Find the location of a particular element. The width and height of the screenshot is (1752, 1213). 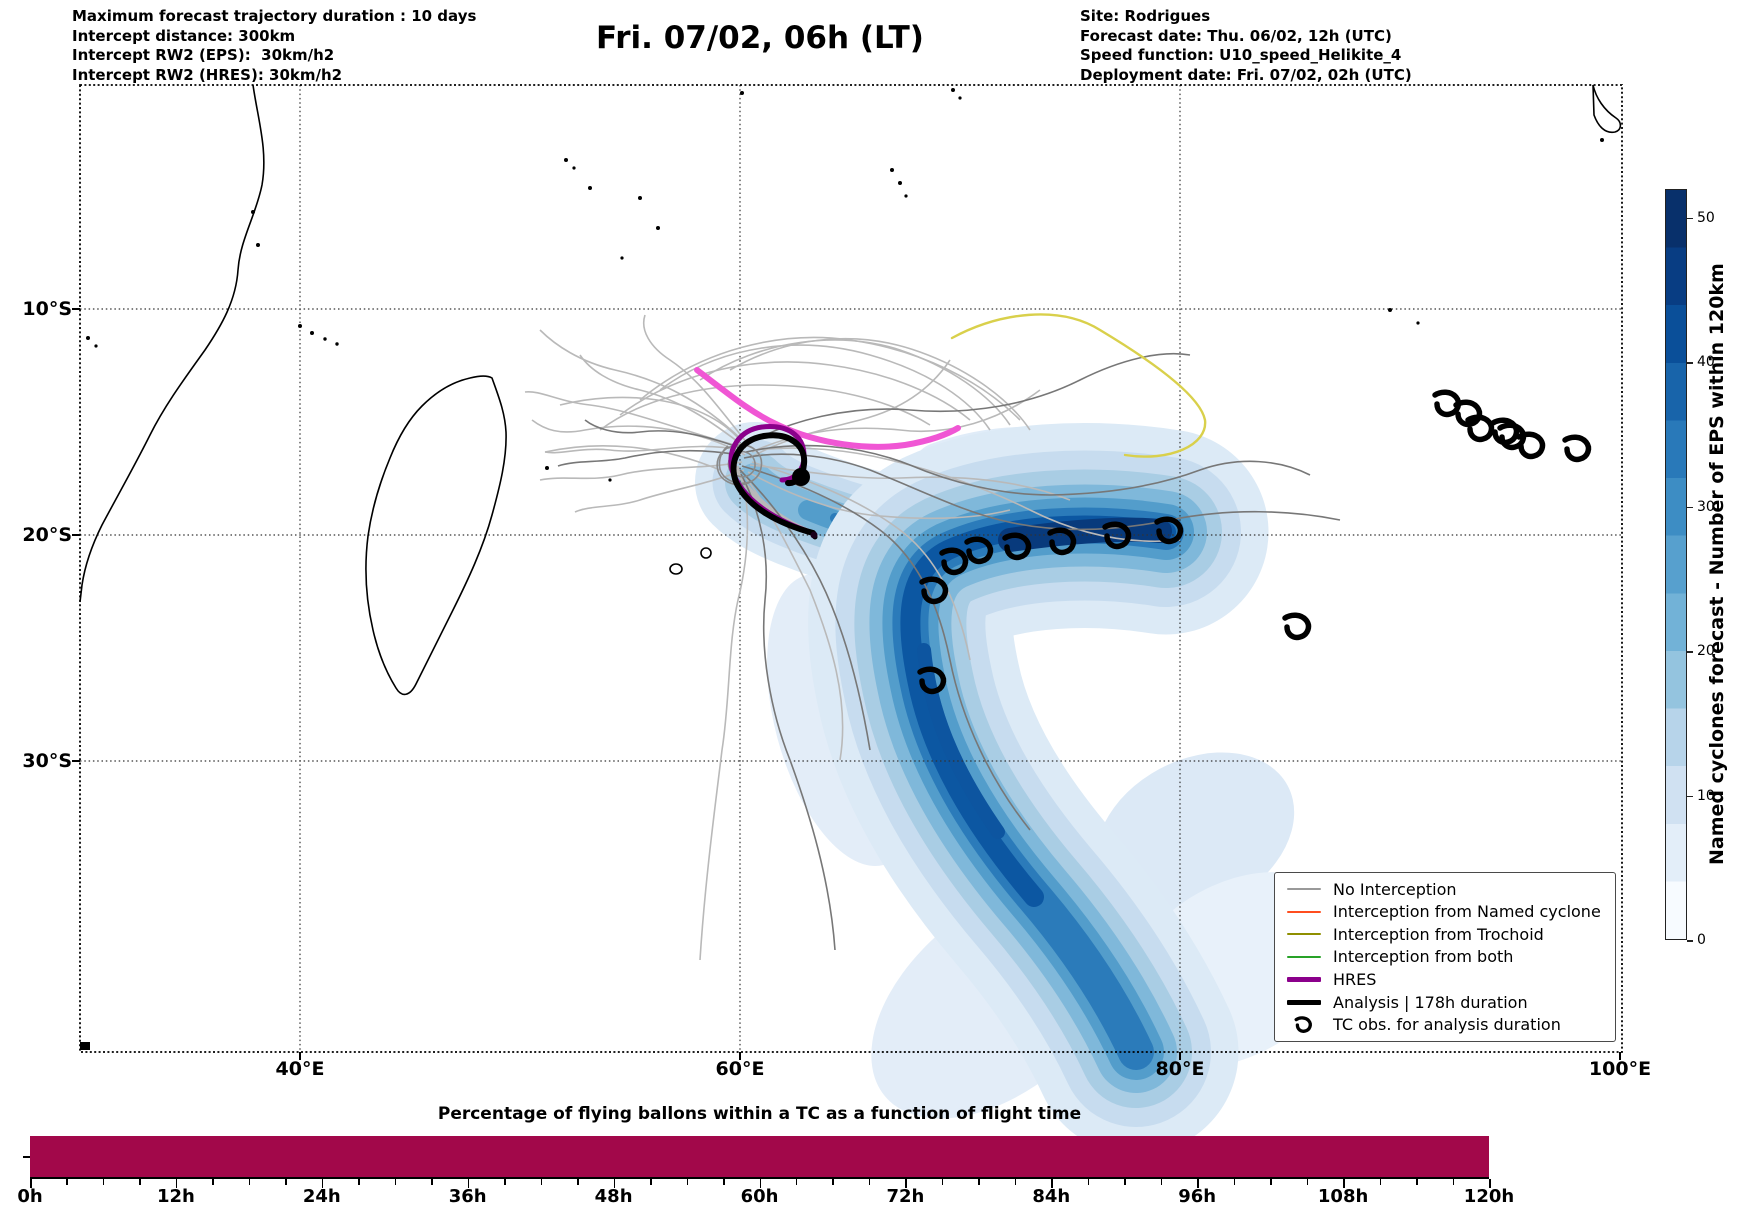

trochoid-track is located at coordinates (1078, 385).